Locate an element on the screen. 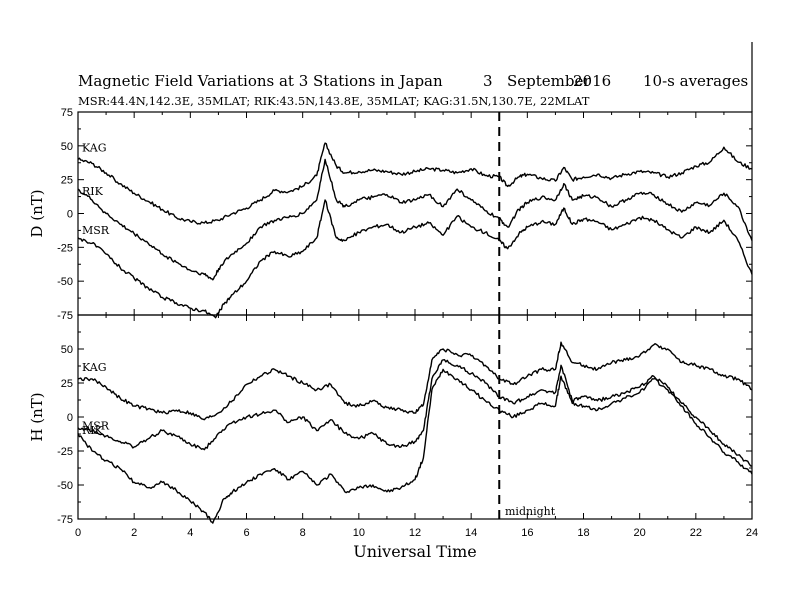  x-tick-label: 0 is located at coordinates (78, 533).